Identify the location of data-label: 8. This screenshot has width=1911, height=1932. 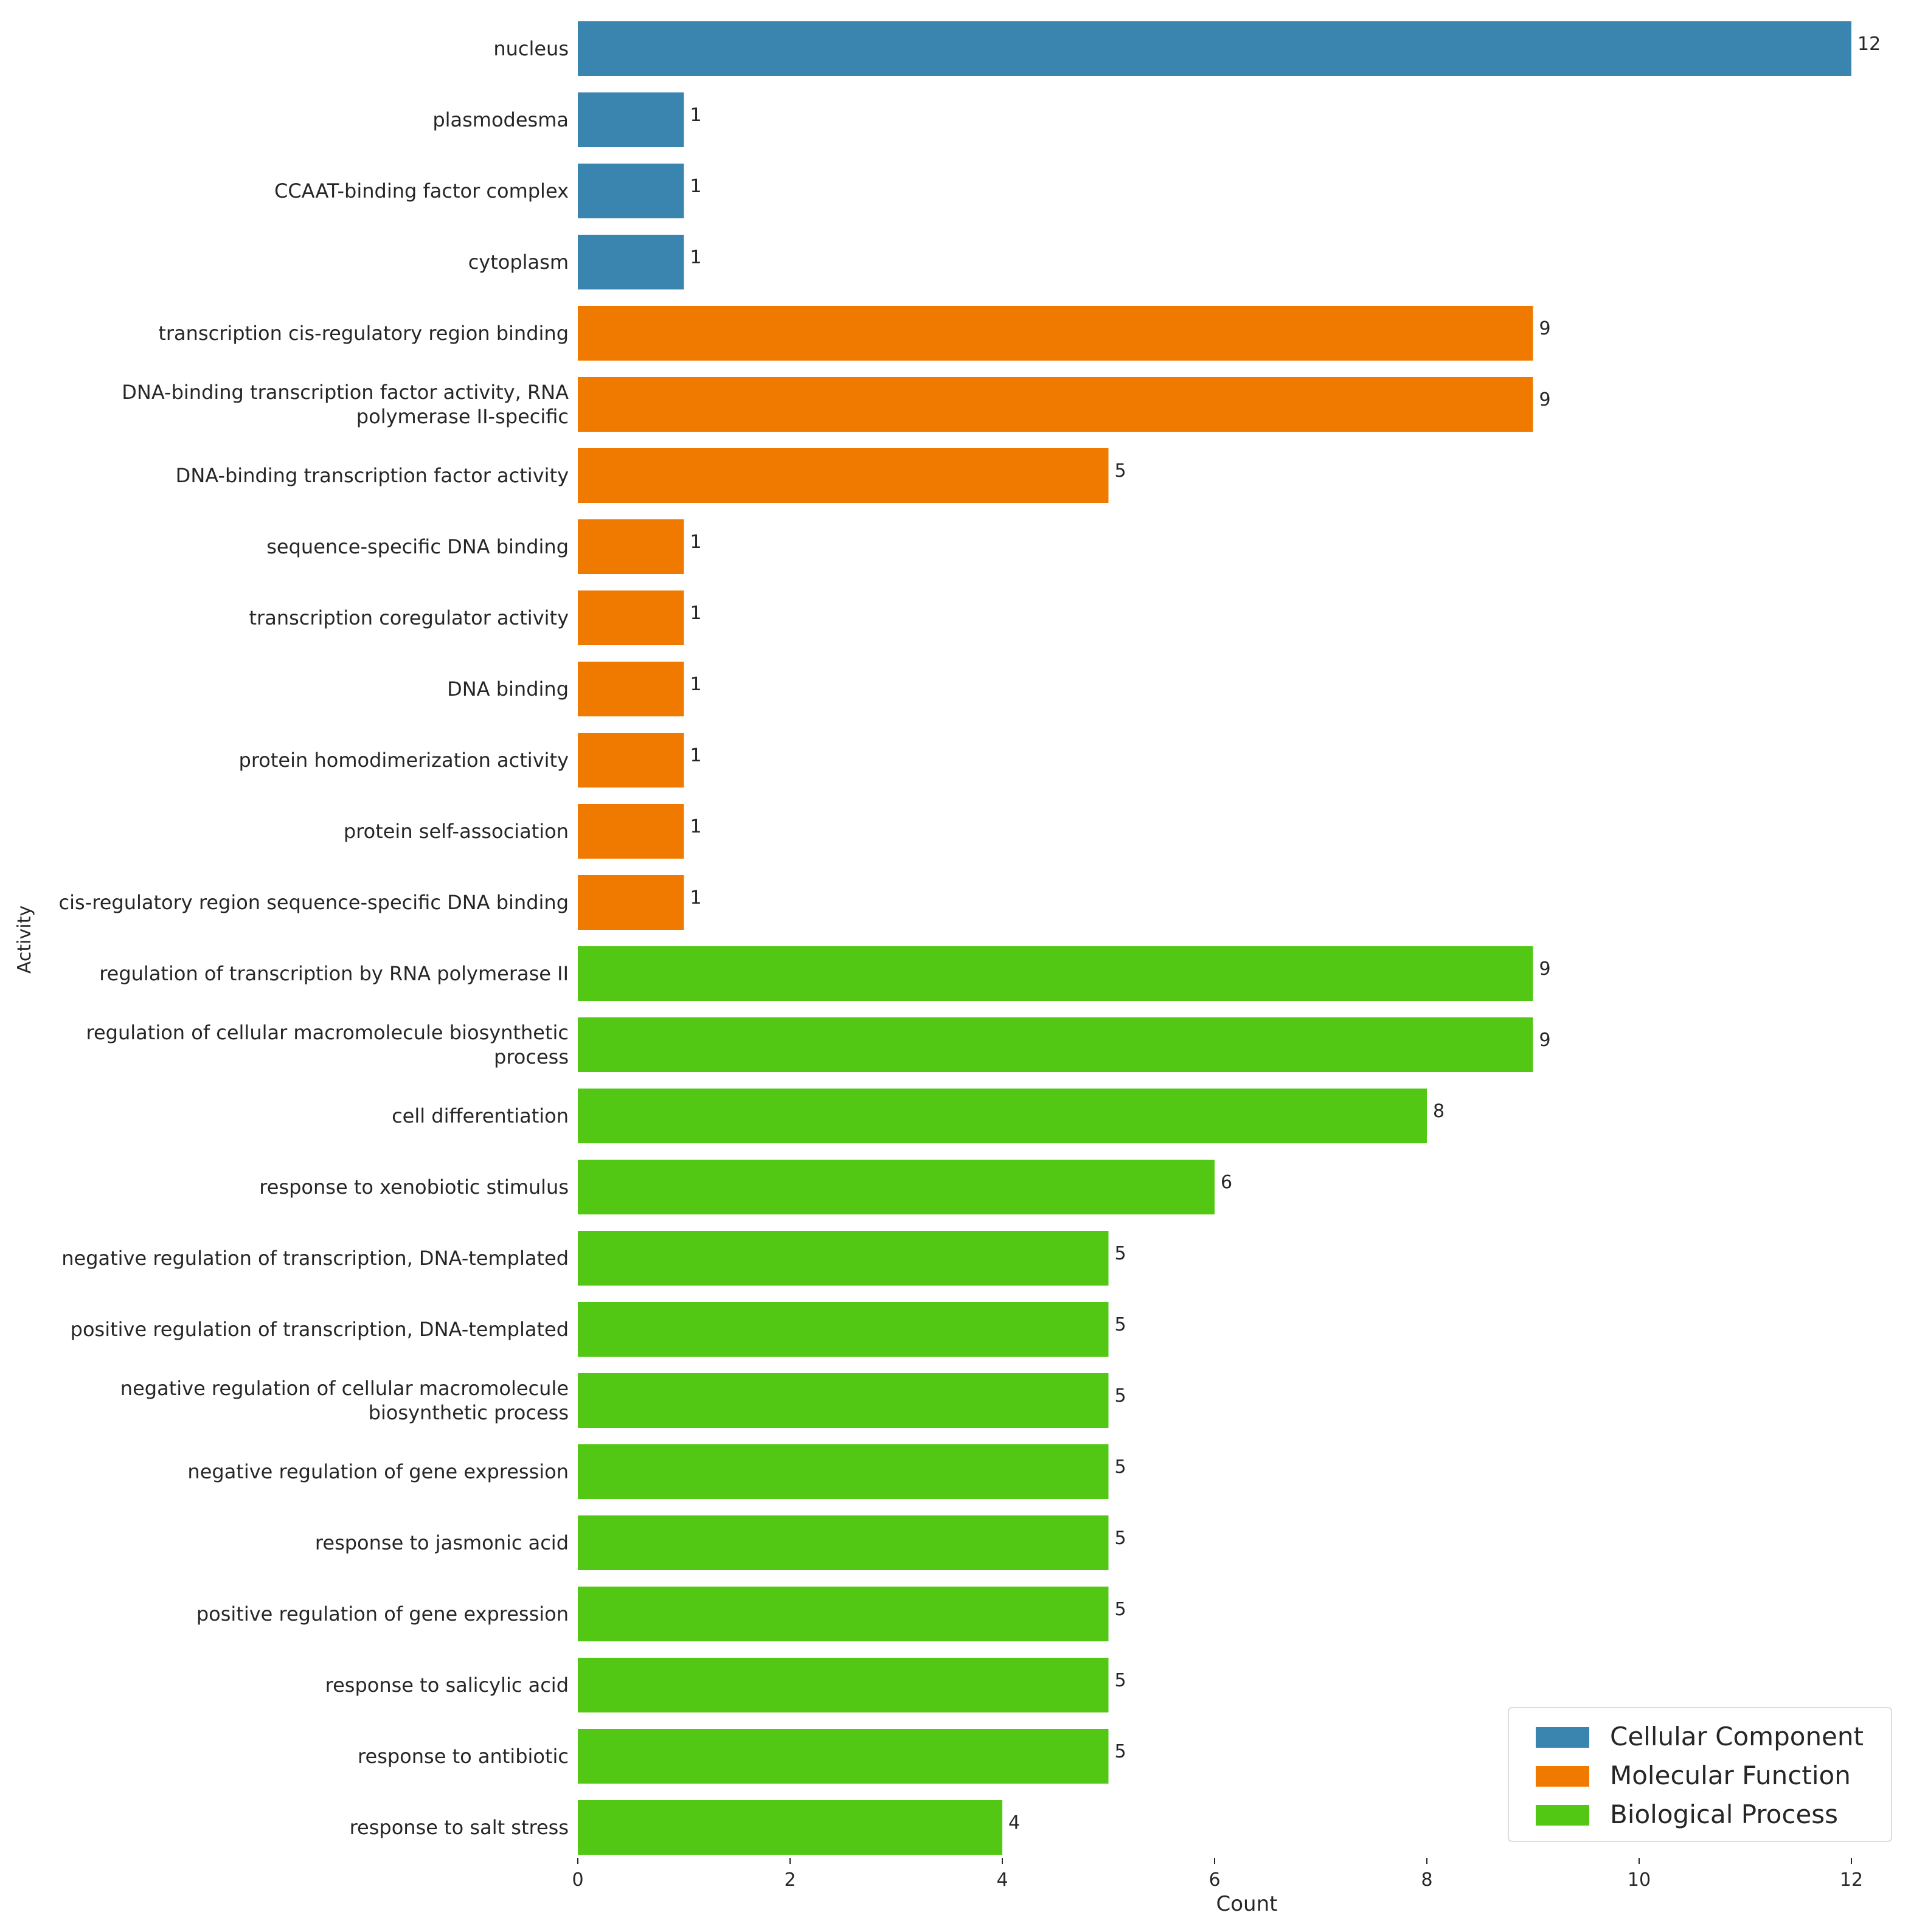
(1439, 1111).